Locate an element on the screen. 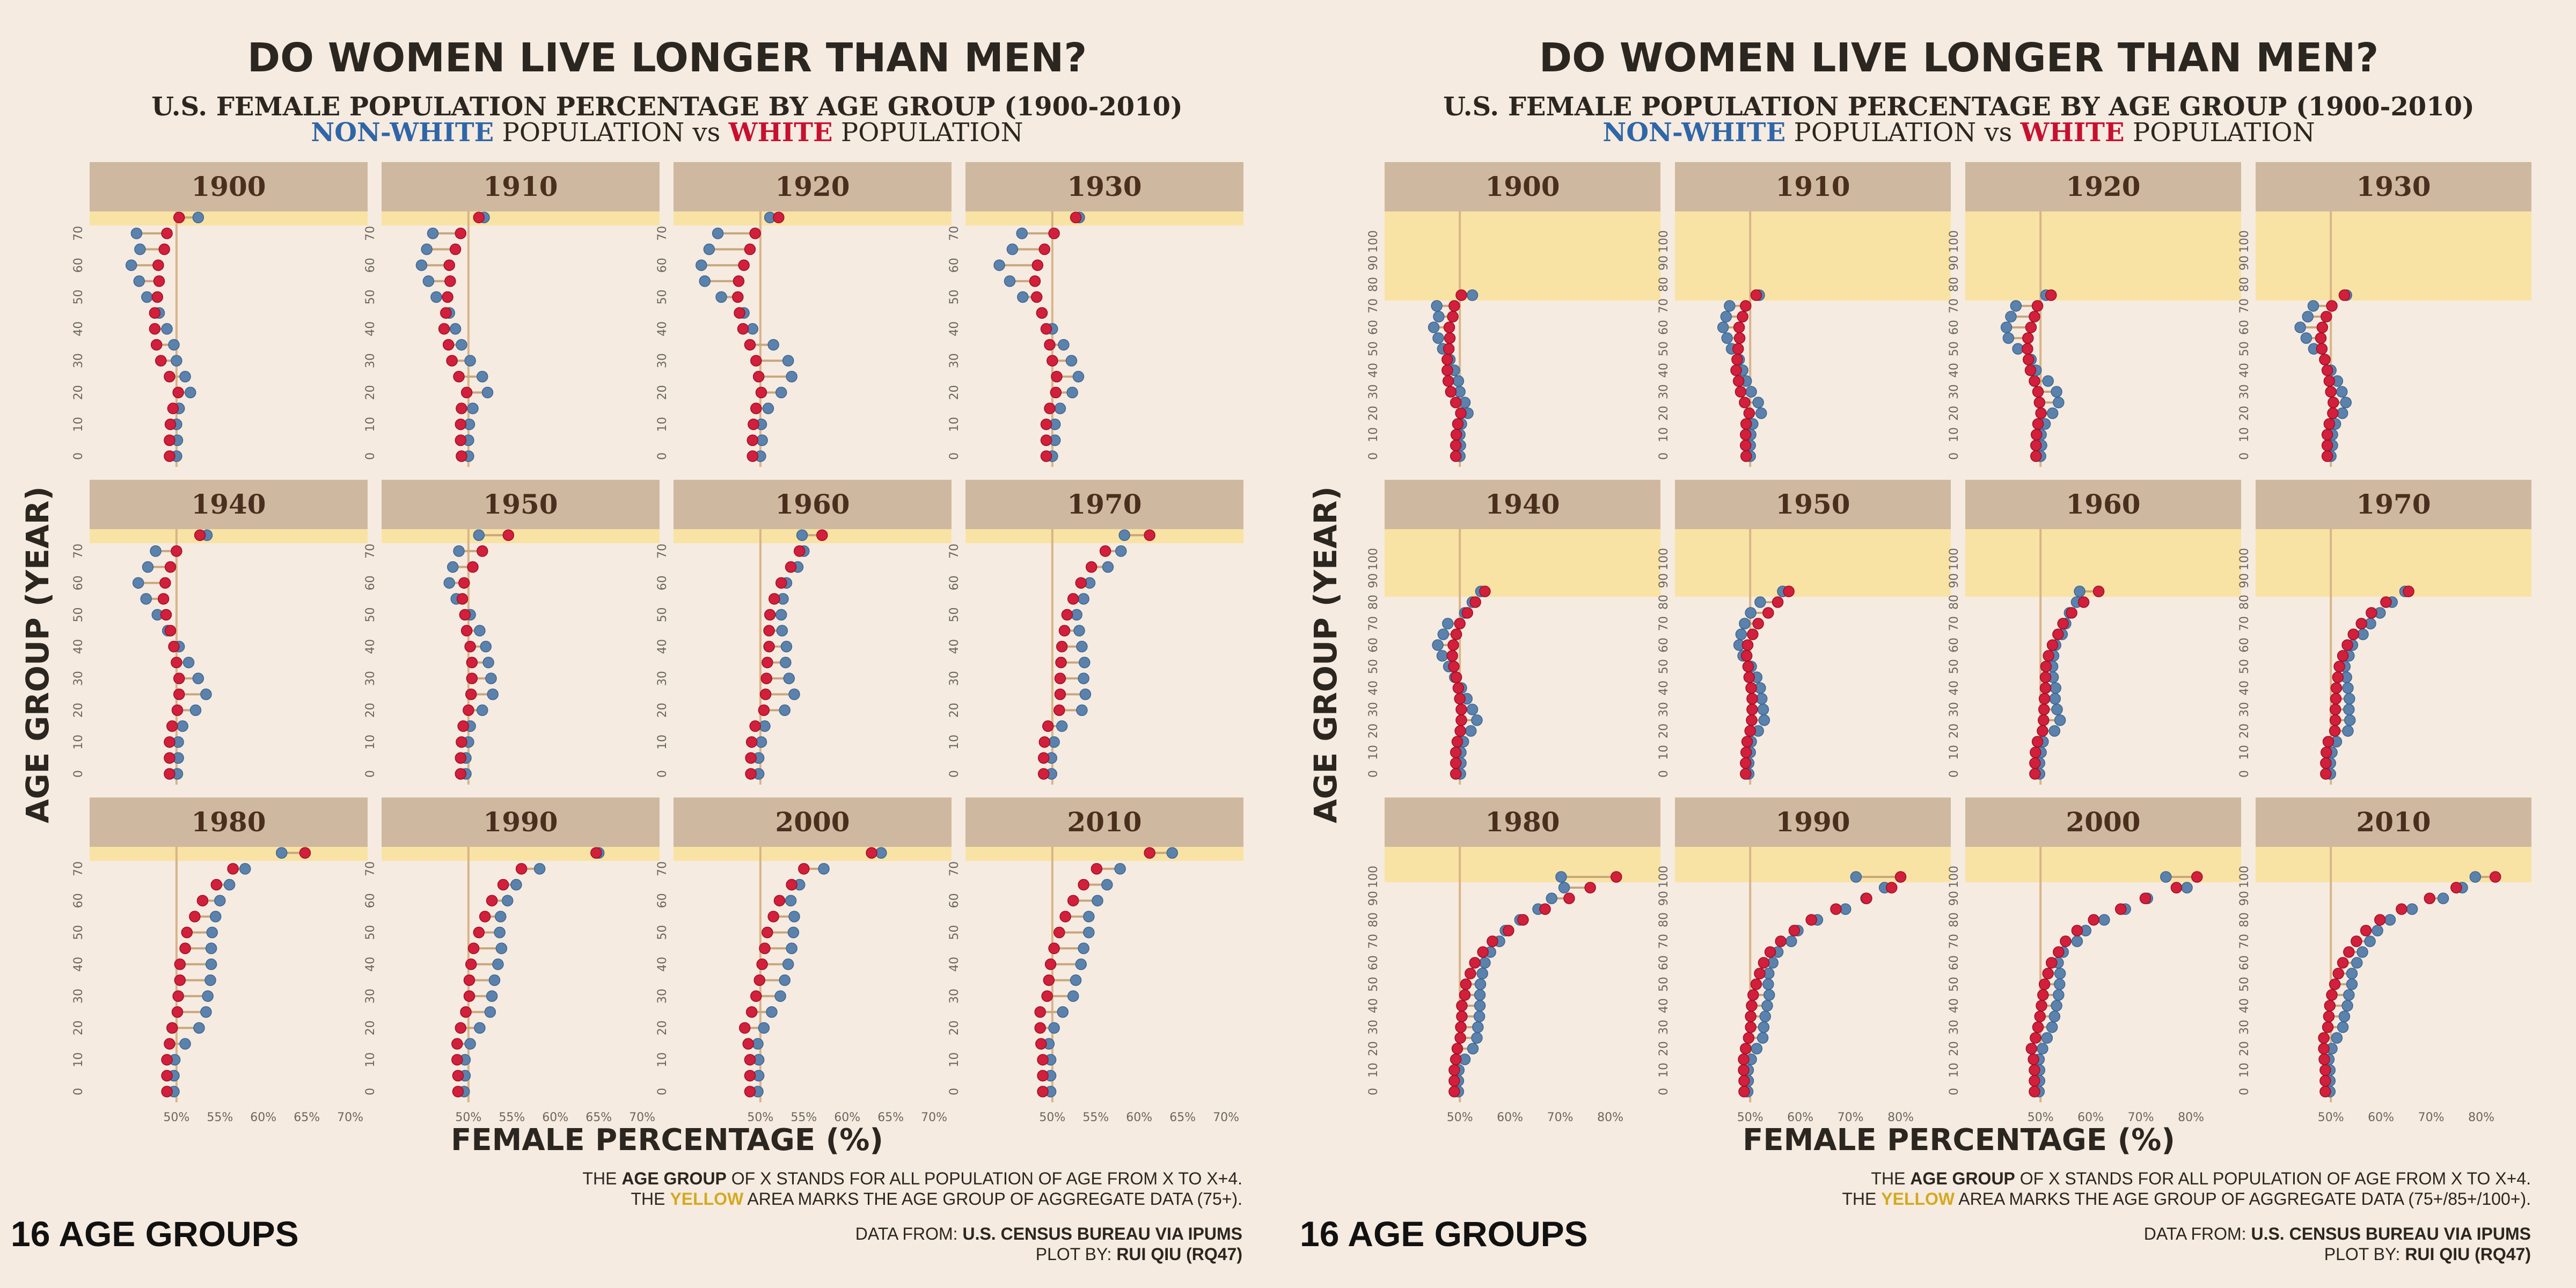 The width and height of the screenshot is (2576, 1288). right-corner-label: 16 AGE GROUPS is located at coordinates (1444, 1234).